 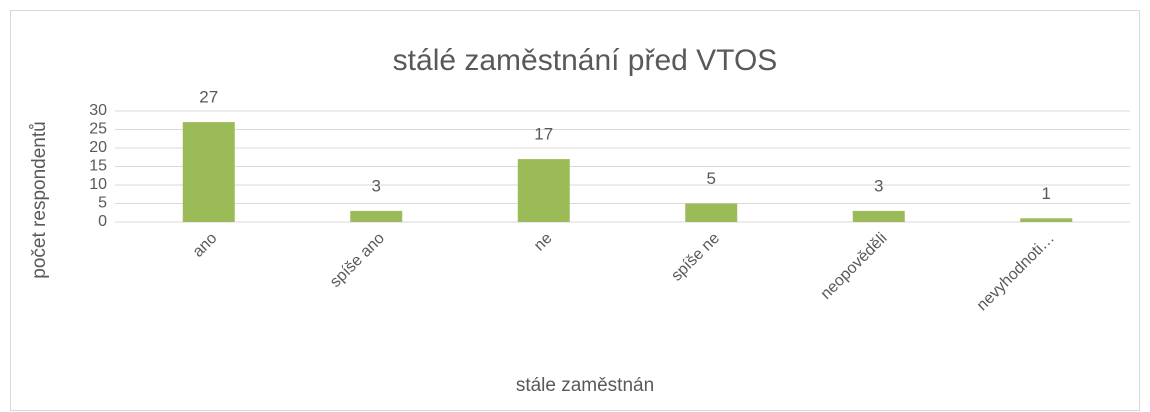 What do you see at coordinates (543, 134) in the screenshot?
I see `data-label: 17` at bounding box center [543, 134].